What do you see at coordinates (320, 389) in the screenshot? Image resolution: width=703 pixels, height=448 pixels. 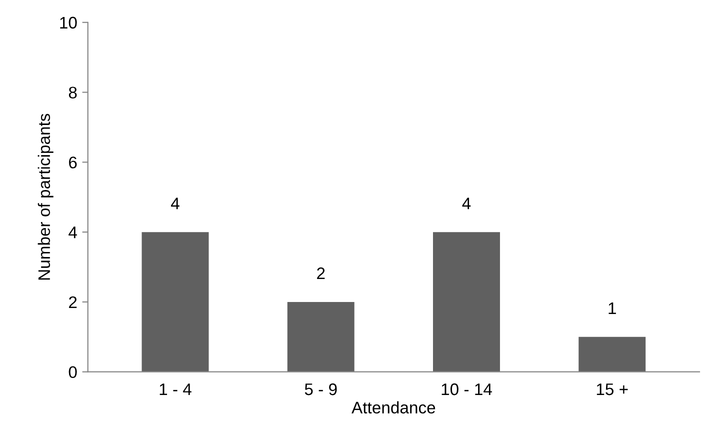 I see `x-tick-label: 5 - 9` at bounding box center [320, 389].